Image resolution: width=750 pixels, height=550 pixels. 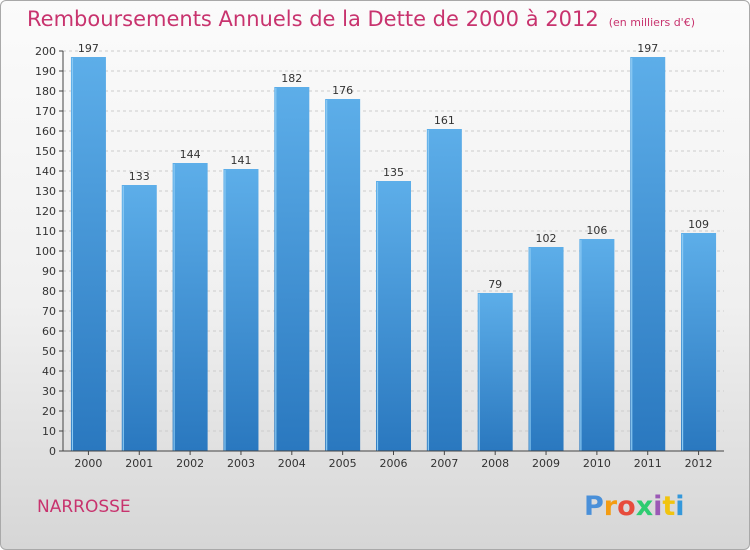 What do you see at coordinates (495, 284) in the screenshot?
I see `bar-value-label: 79` at bounding box center [495, 284].